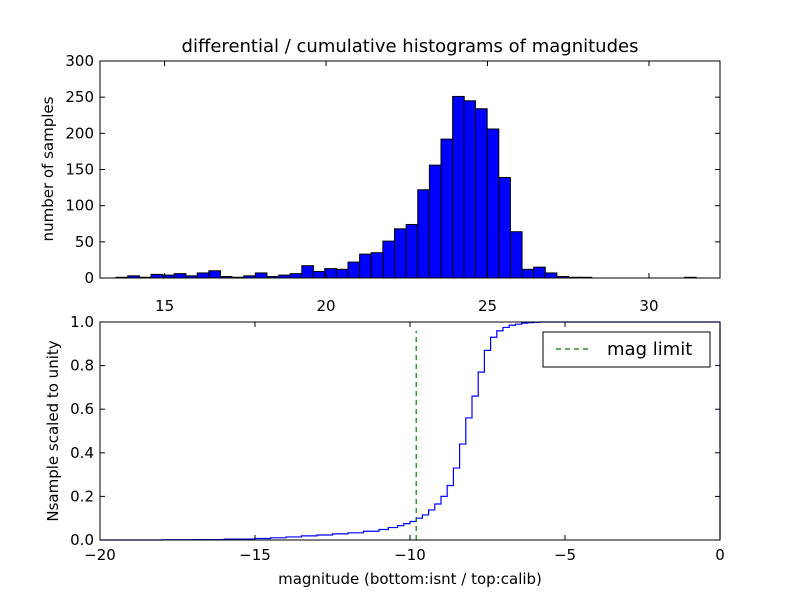  I want to click on cumulative-y-tick-label: 0.4, so click(82, 453).